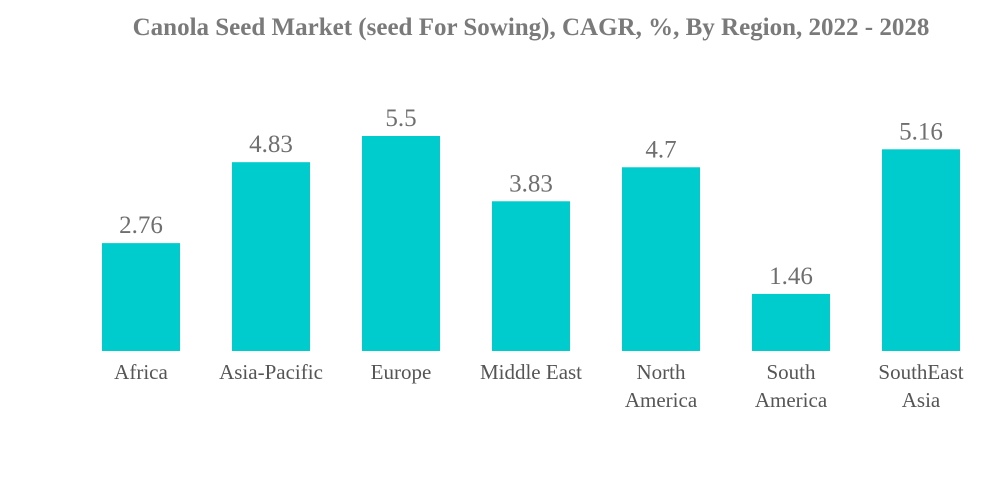 This screenshot has height=483, width=1000. Describe the element at coordinates (141, 372) in the screenshot. I see `category-label: Africa` at that location.